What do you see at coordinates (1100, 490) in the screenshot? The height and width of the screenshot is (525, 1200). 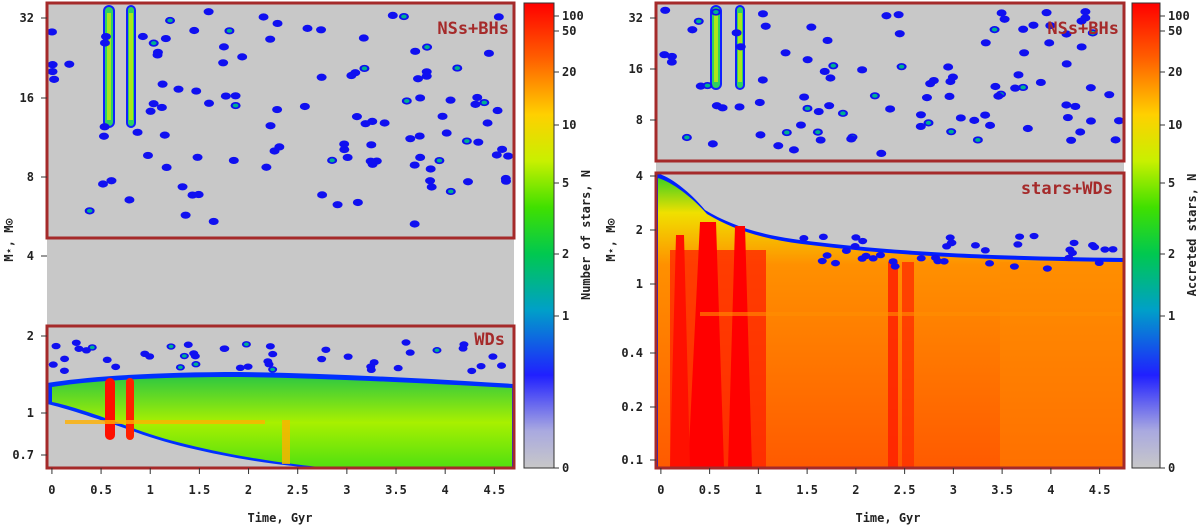 I see `right-x-tick-label: 4.5` at bounding box center [1100, 490].